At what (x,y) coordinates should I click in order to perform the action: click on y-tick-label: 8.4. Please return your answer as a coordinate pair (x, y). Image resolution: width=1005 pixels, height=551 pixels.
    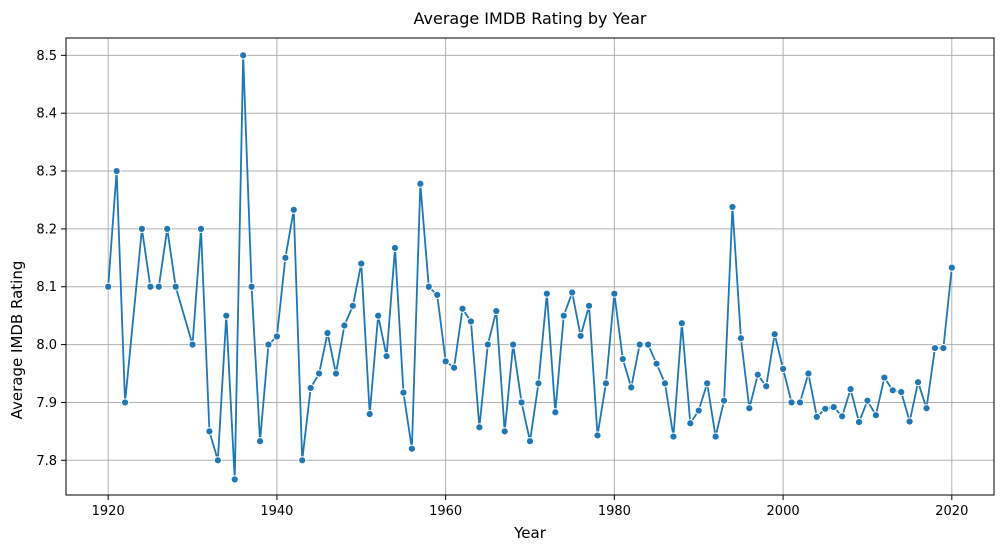
    Looking at the image, I should click on (46, 114).